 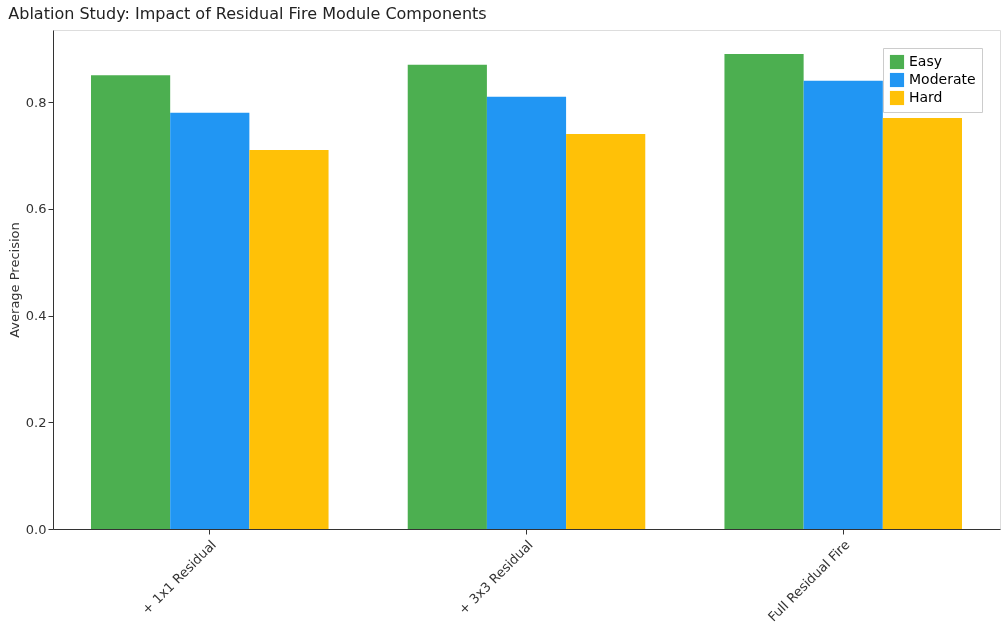 I want to click on y-tick-label: 0.2, so click(x=36, y=422).